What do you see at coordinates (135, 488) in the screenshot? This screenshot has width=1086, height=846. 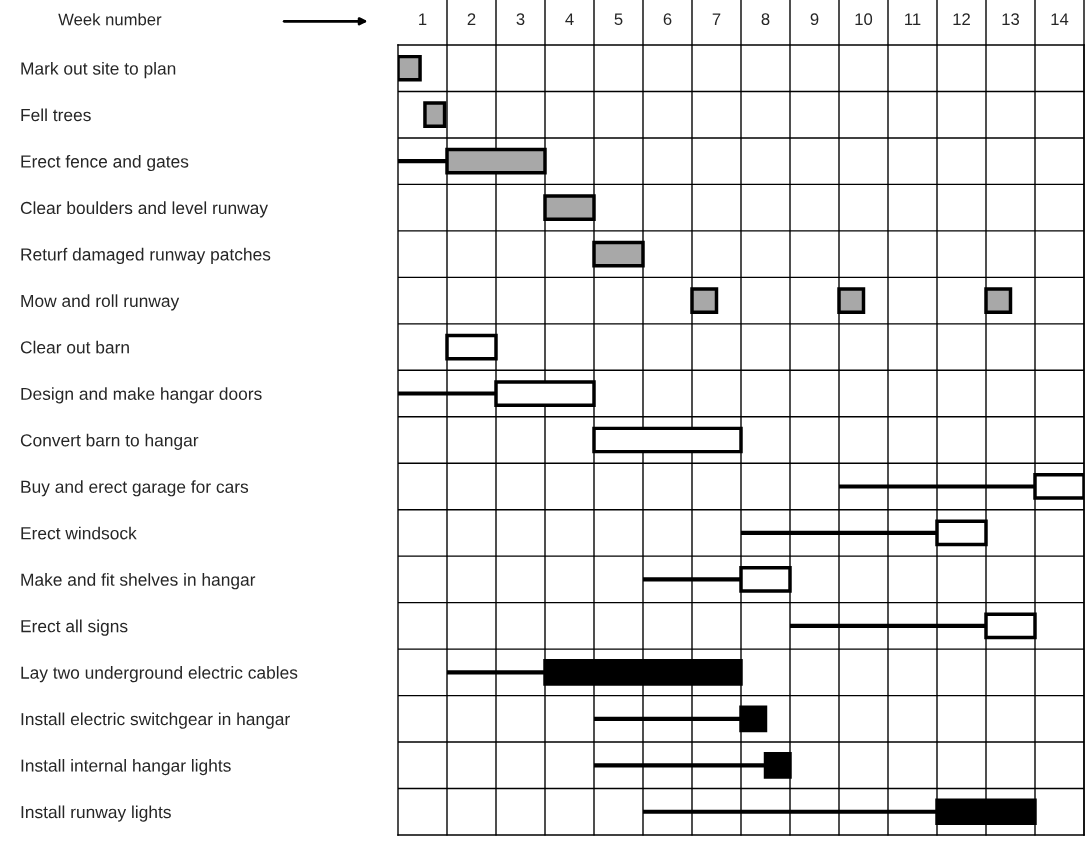 I see `y-tick-label: Buy and erect garage for cars` at bounding box center [135, 488].